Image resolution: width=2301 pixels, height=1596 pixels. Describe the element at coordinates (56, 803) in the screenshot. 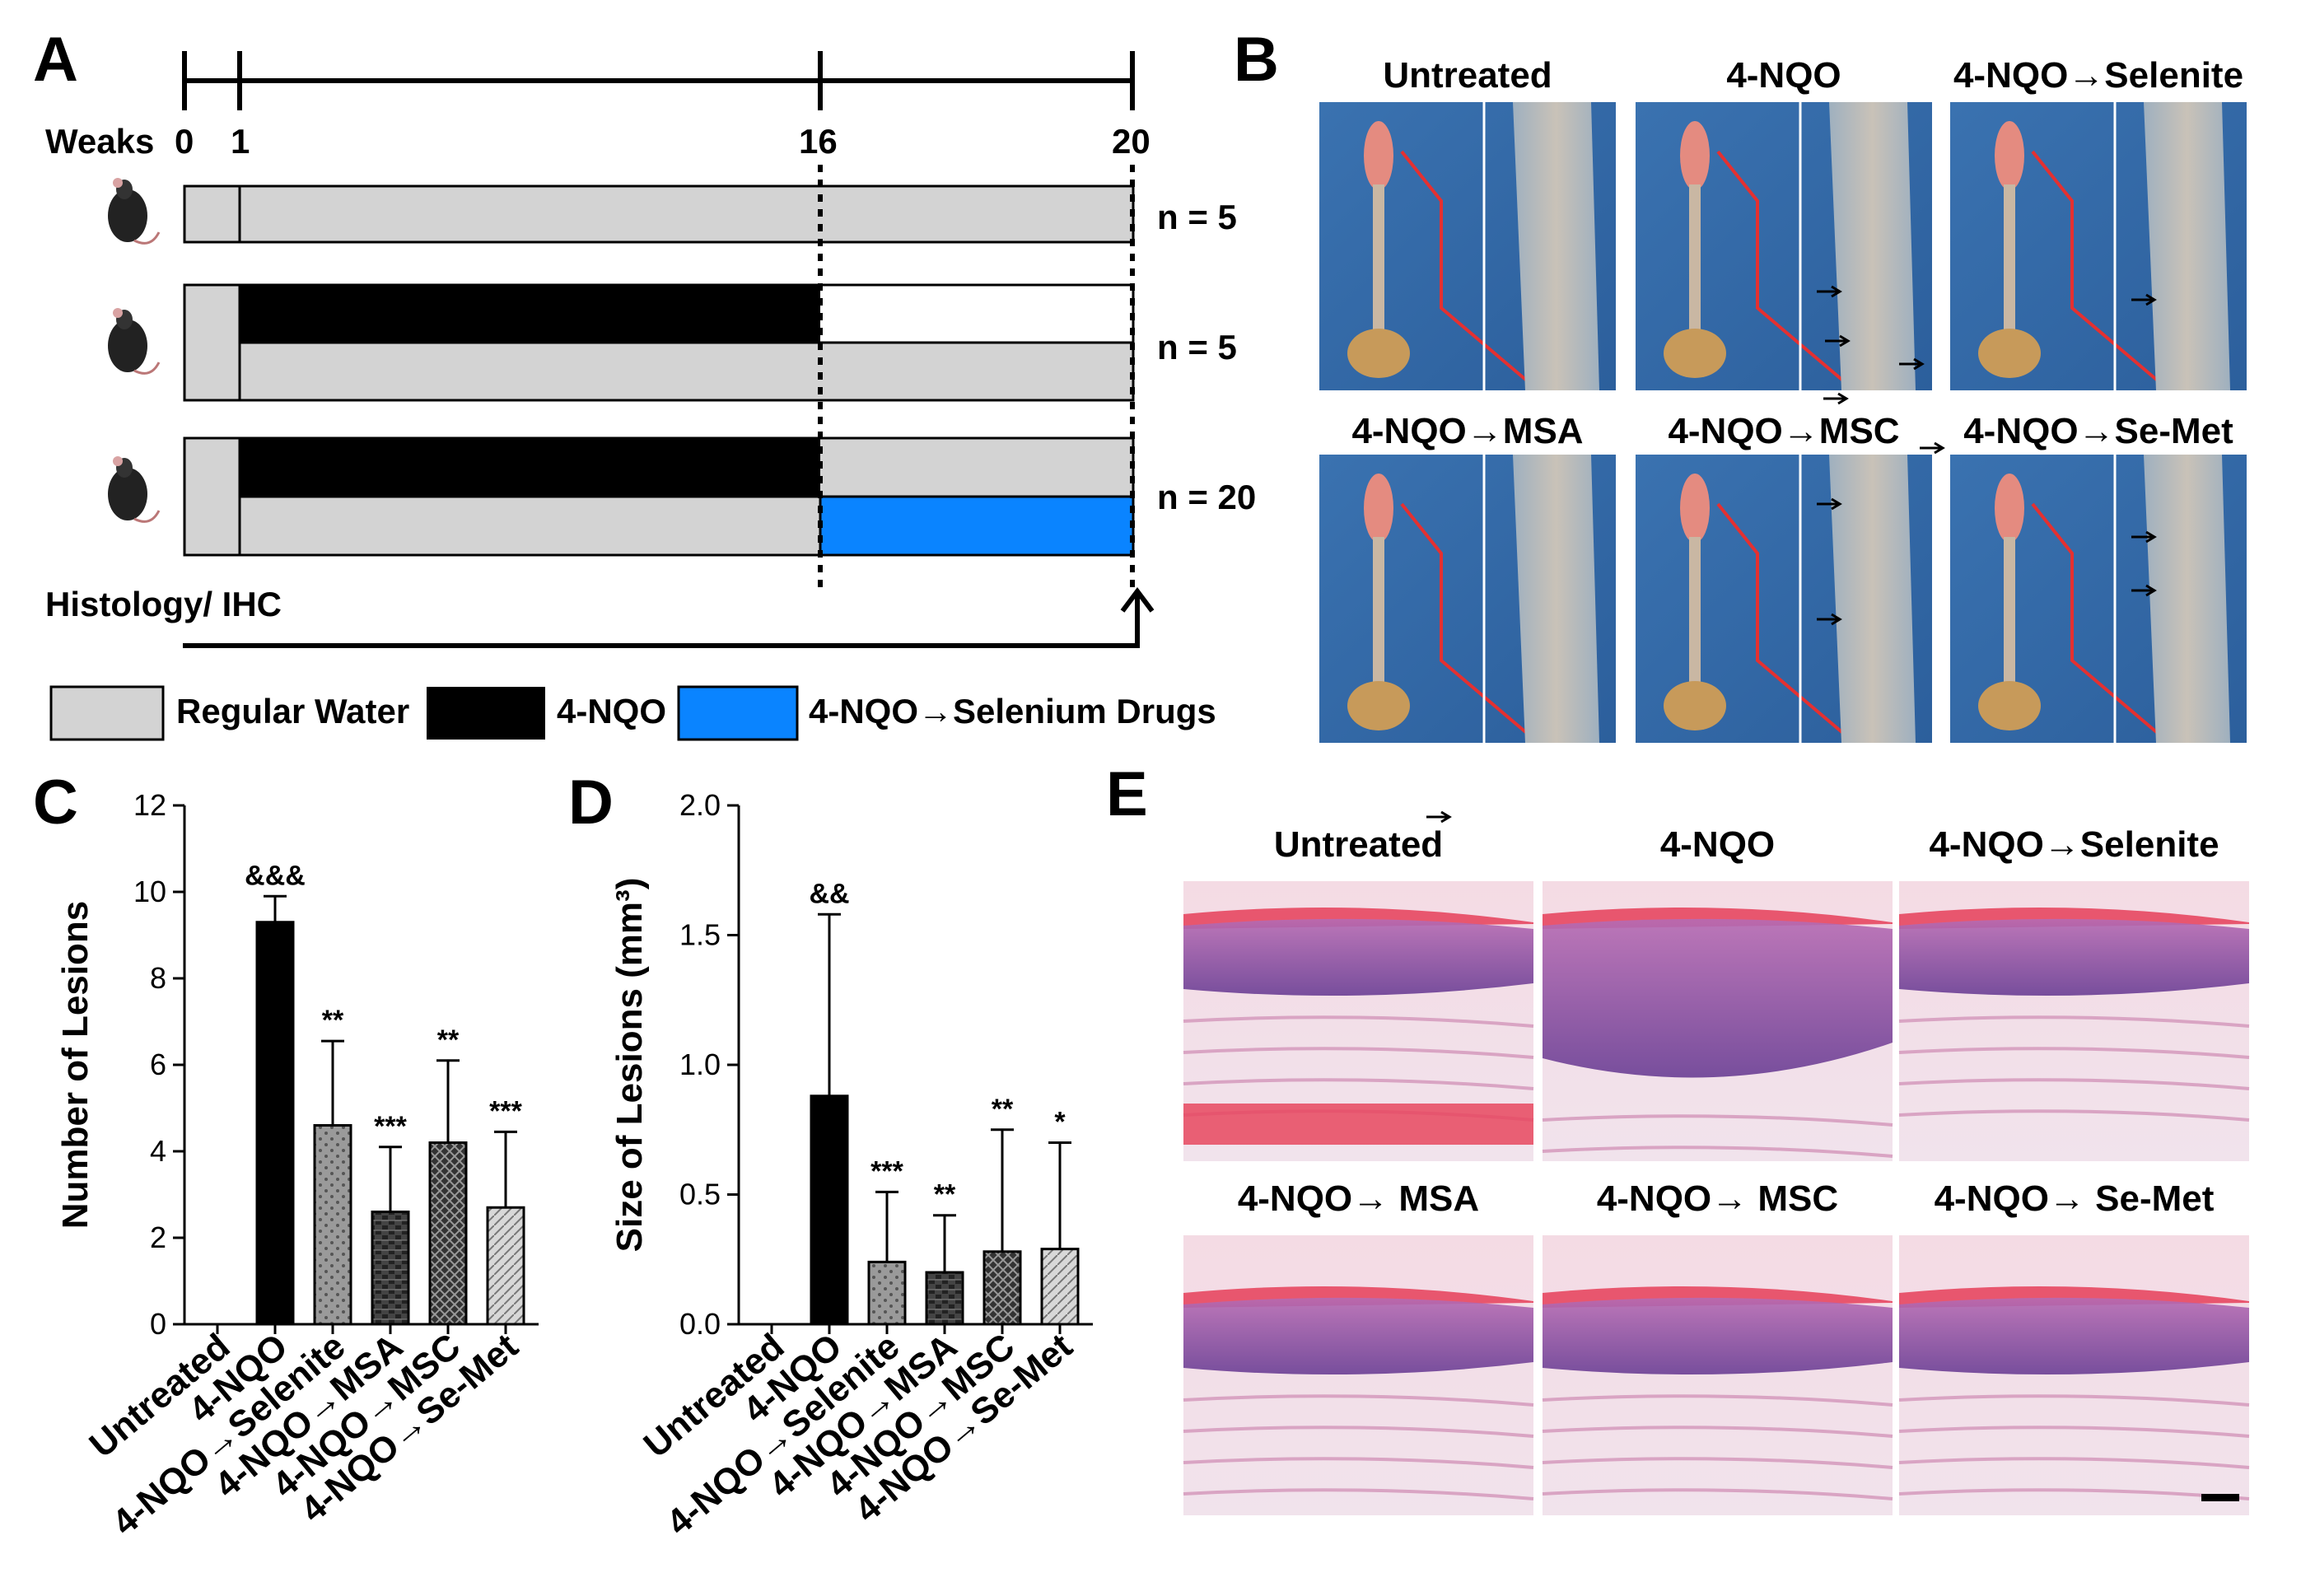

I see `panel-label-c: C` at that location.